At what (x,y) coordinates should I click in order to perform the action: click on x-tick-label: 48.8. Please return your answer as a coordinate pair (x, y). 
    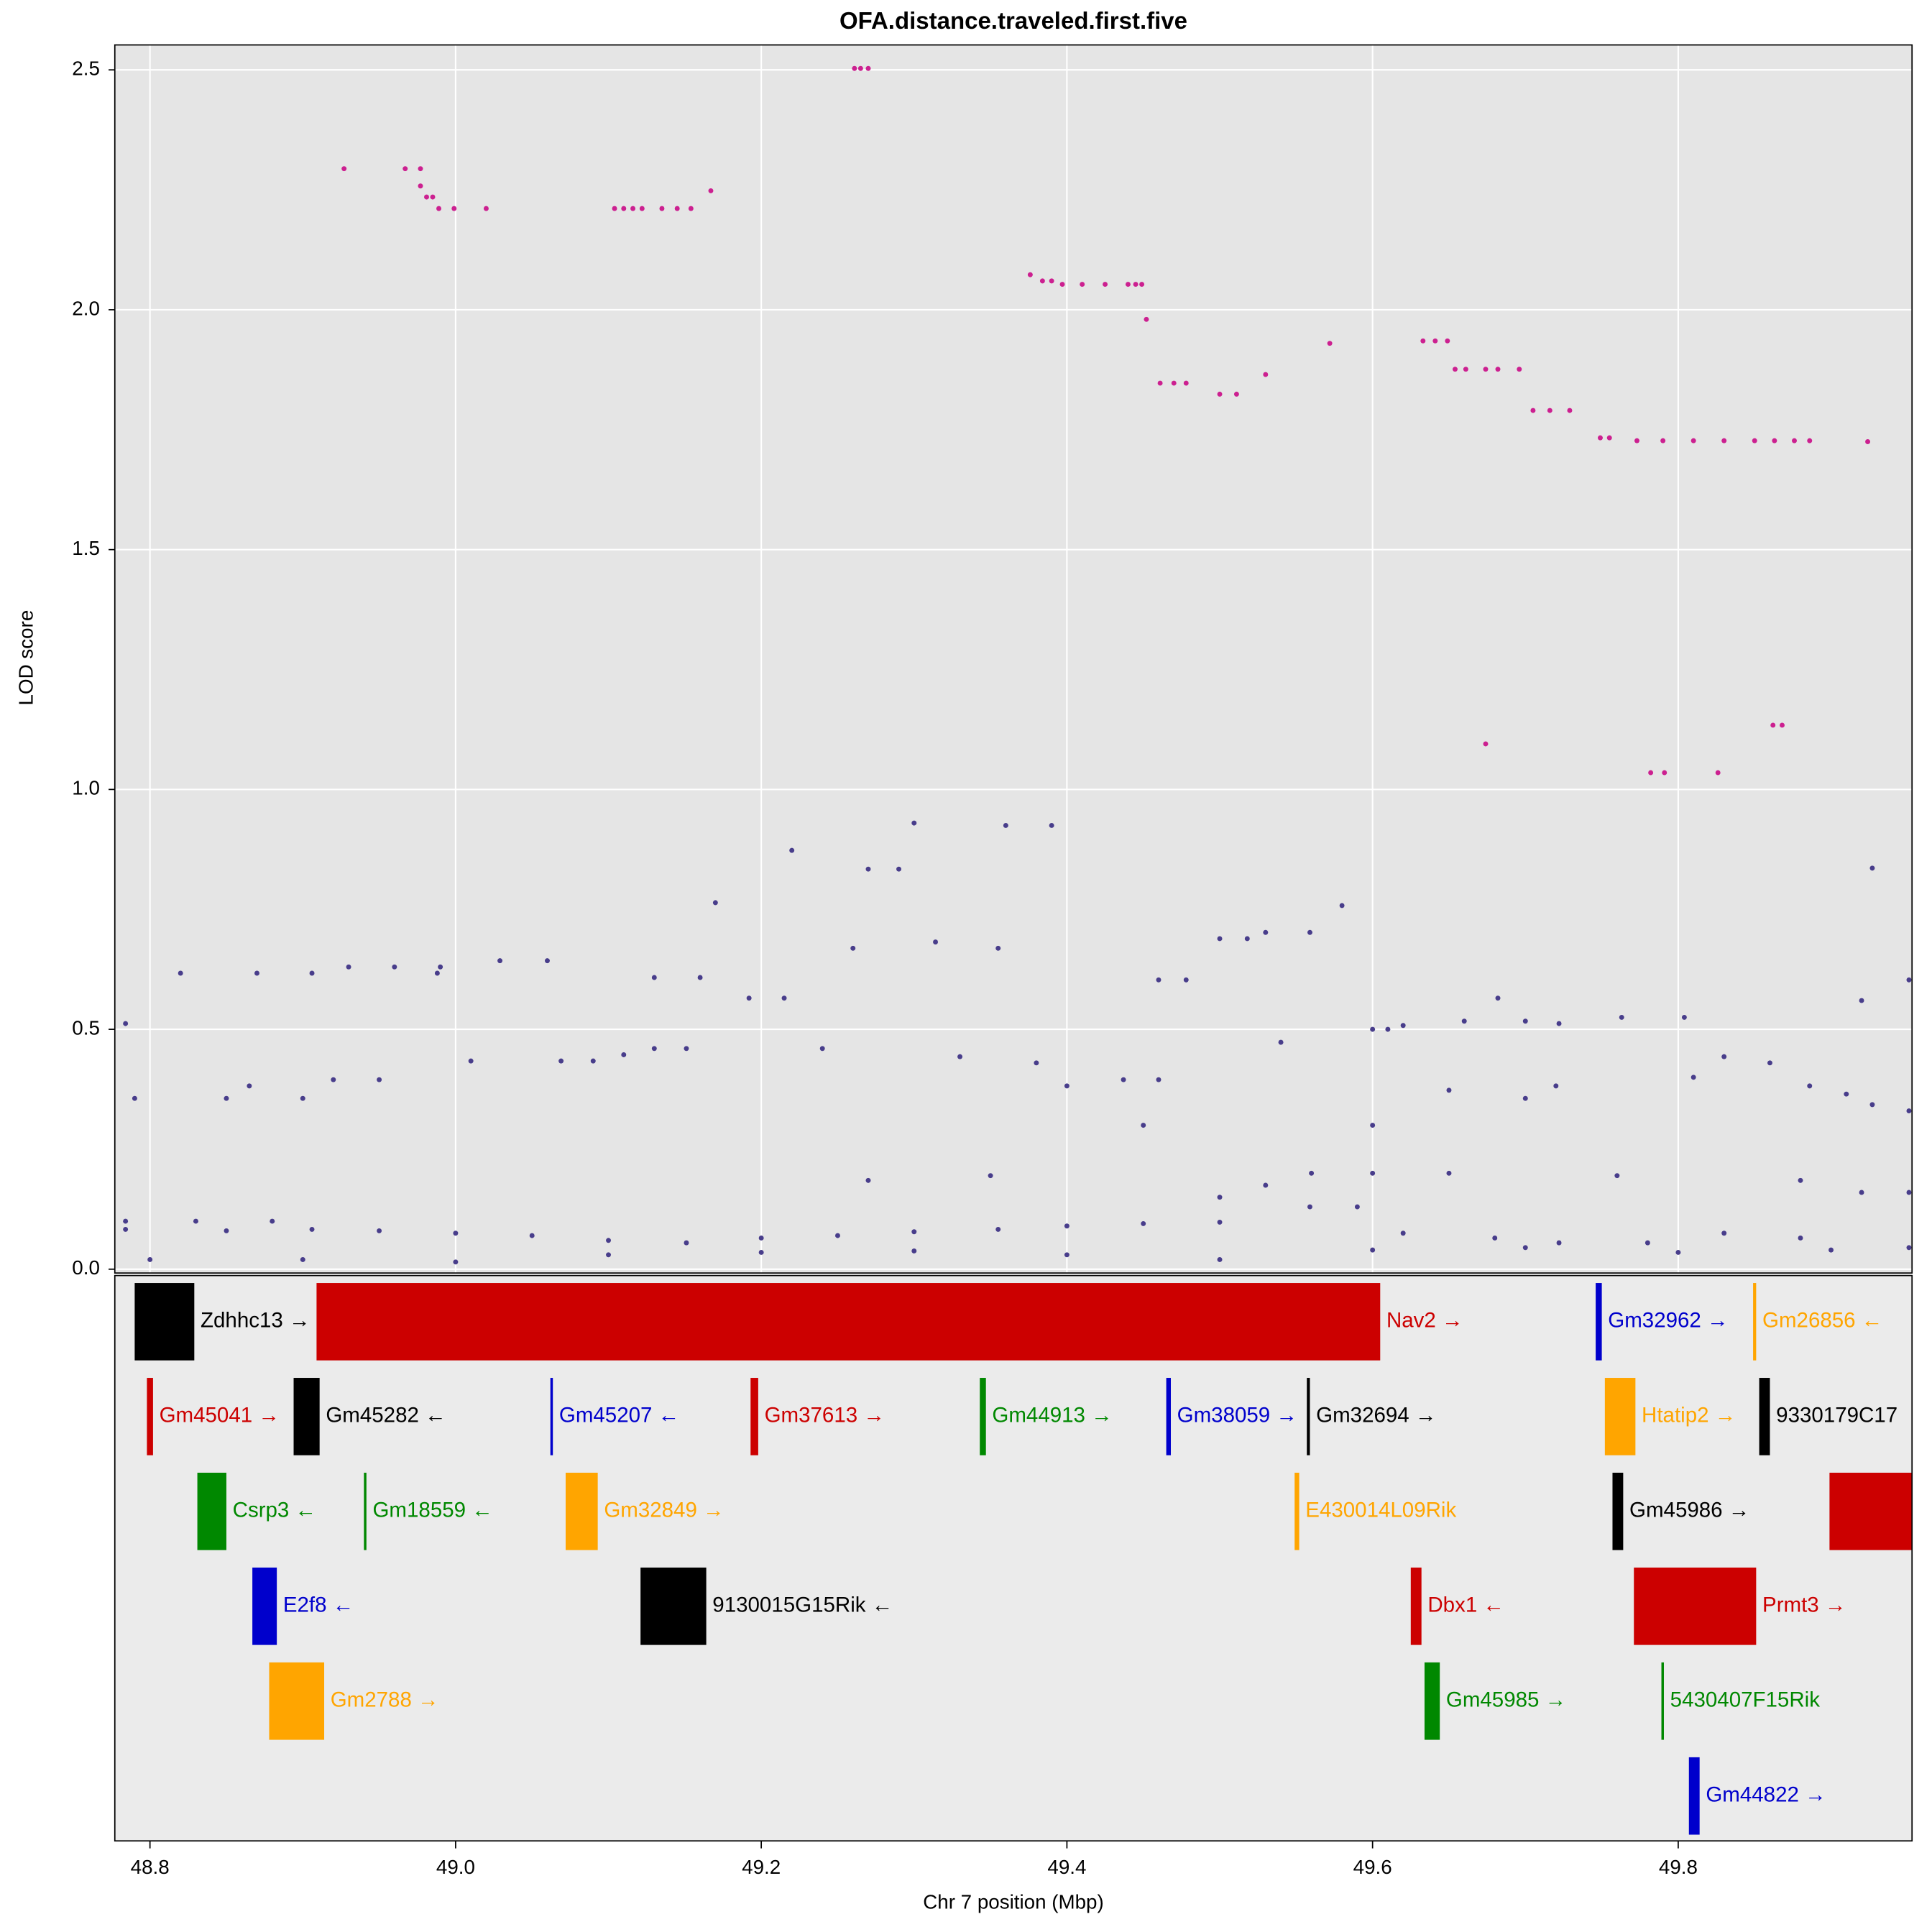
    Looking at the image, I should click on (150, 1867).